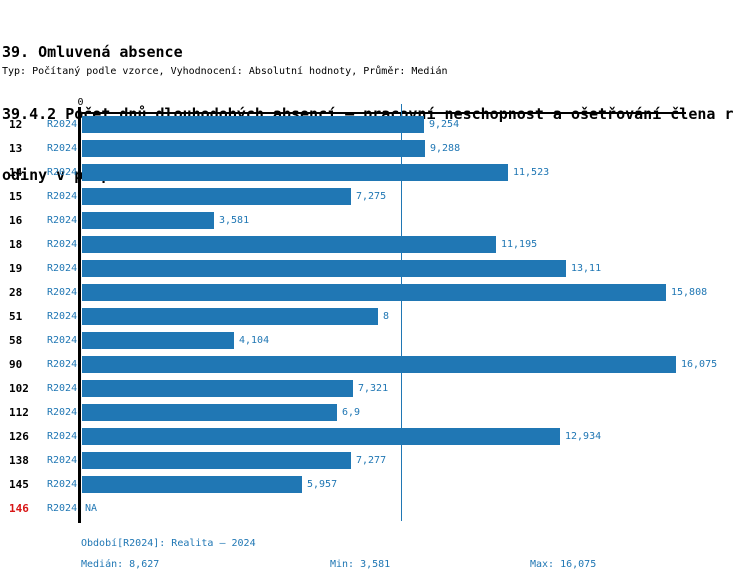 Image resolution: width=750 pixels, height=582 pixels. I want to click on row-org-id-label: 145, so click(19, 484).